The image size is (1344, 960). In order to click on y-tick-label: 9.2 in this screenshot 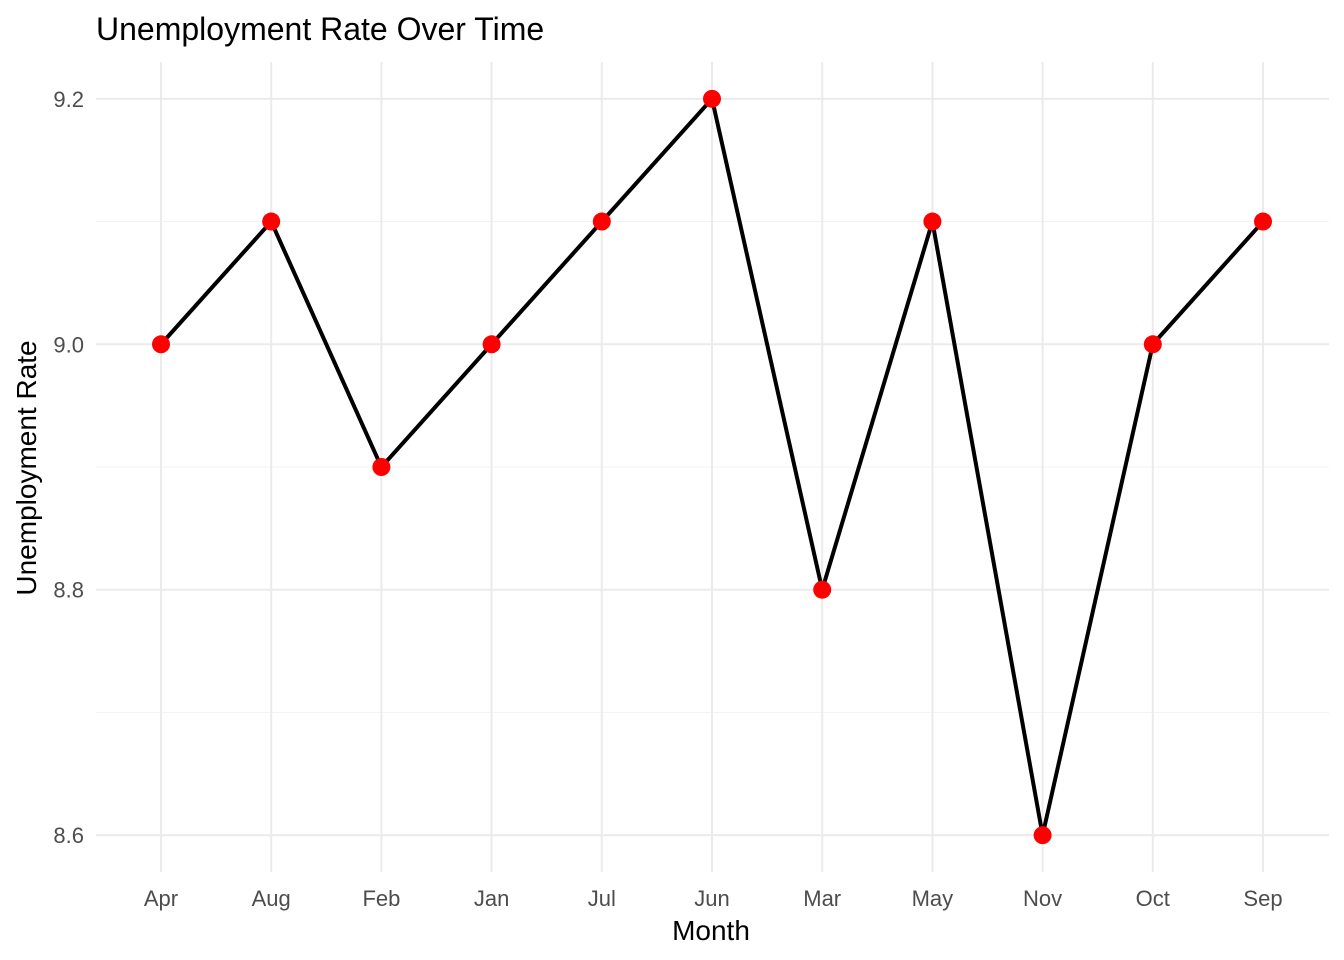, I will do `click(68, 99)`.